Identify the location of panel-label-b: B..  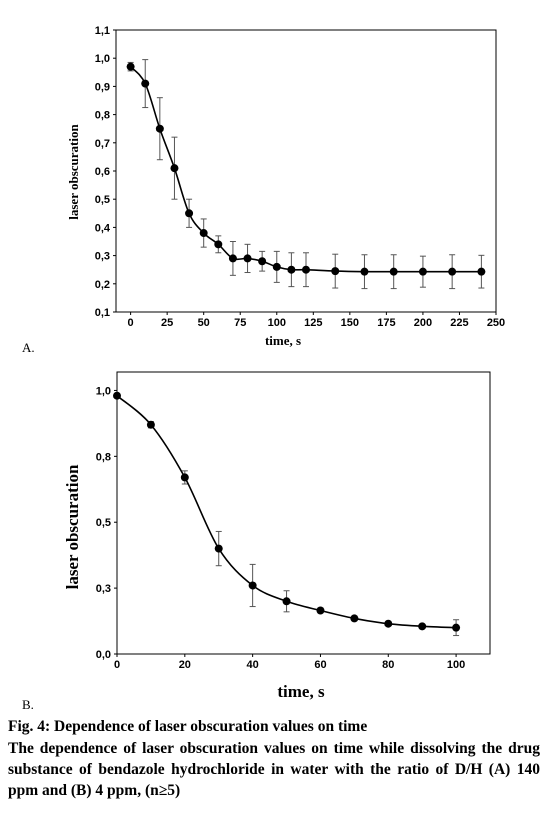
(28, 704).